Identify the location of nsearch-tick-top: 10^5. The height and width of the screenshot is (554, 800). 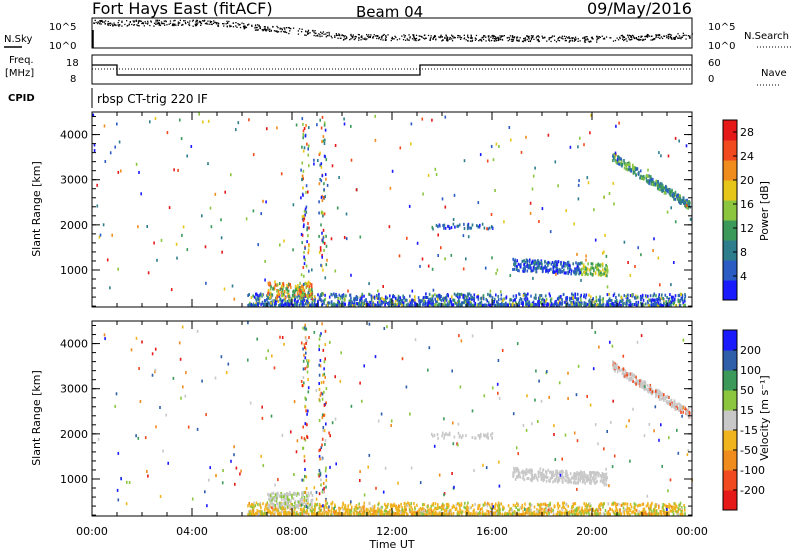
(721, 27).